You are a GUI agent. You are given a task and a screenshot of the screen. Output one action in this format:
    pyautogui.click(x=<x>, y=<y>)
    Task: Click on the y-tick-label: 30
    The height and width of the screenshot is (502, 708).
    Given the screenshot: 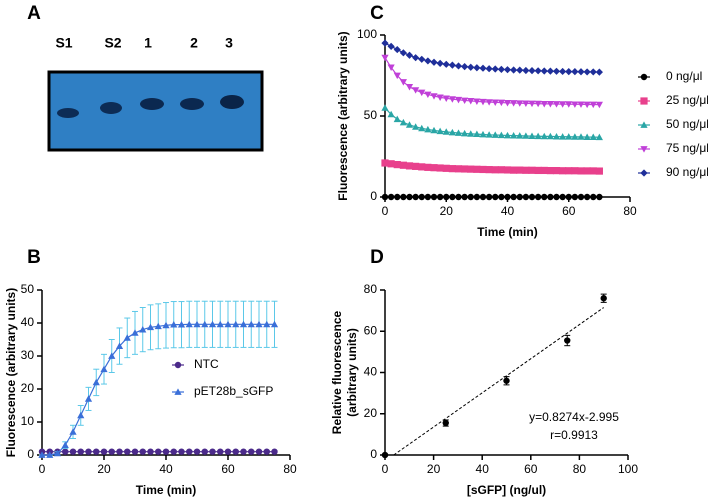 What is the action you would take?
    pyautogui.click(x=28, y=355)
    